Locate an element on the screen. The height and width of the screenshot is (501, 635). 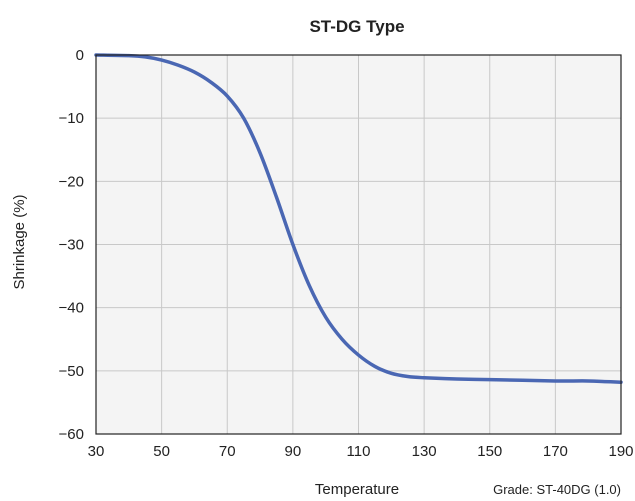
x-tick-label: 110 is located at coordinates (359, 451).